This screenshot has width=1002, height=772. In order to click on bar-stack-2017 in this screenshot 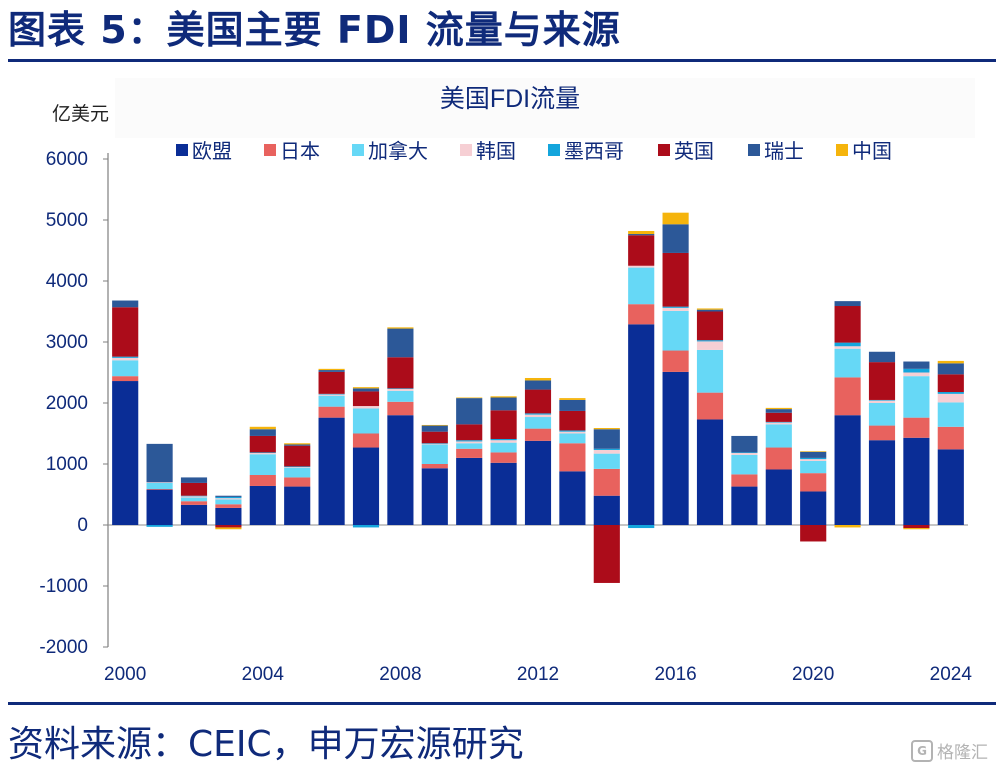, I will do `click(710, 416)`.